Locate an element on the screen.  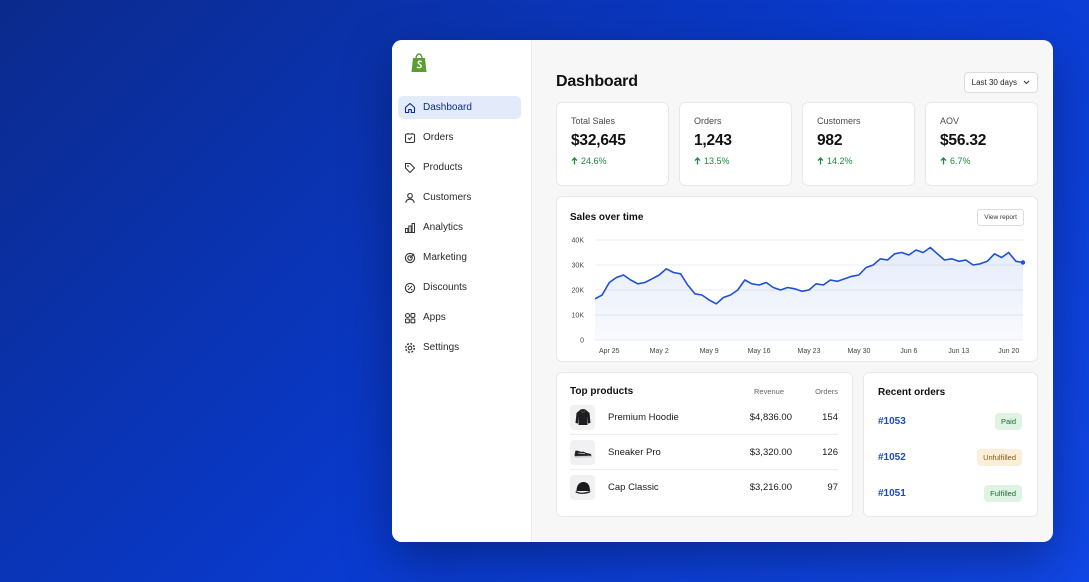
sidebar-item-discounts: Discounts is located at coordinates (459, 287).